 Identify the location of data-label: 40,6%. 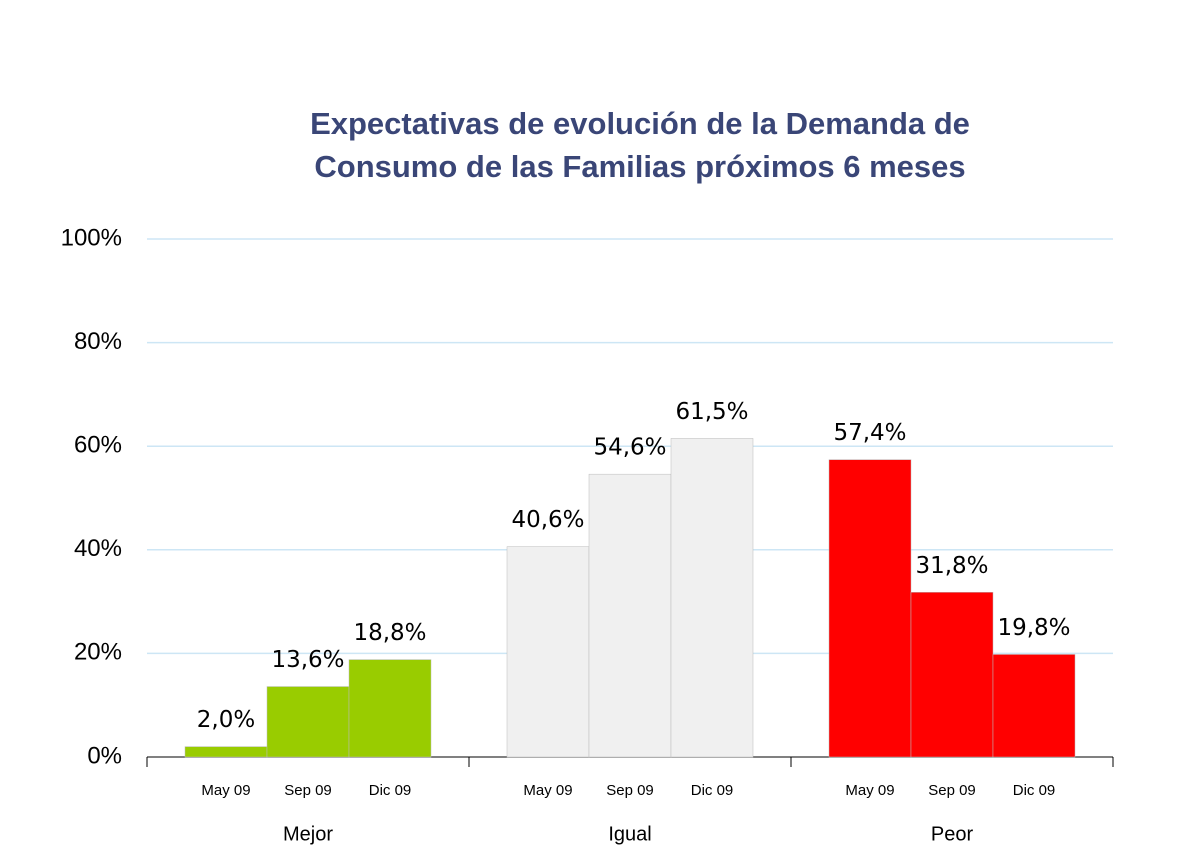
(547, 520).